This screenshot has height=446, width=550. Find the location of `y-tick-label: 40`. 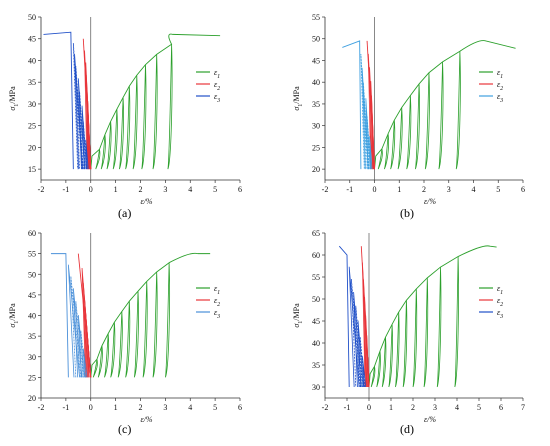

y-tick-label: 40 is located at coordinates (316, 82).